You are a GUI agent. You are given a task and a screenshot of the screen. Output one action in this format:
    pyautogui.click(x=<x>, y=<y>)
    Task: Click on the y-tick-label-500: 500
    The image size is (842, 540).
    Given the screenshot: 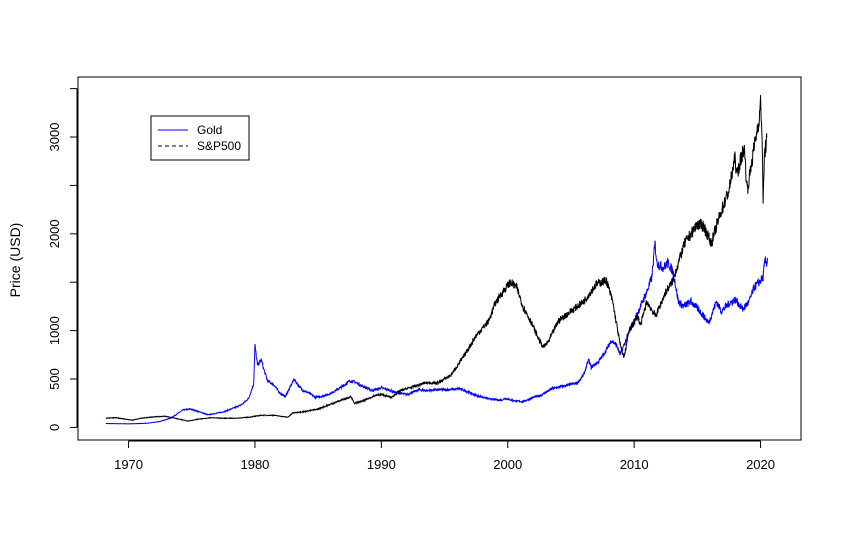 What is the action you would take?
    pyautogui.click(x=54, y=379)
    